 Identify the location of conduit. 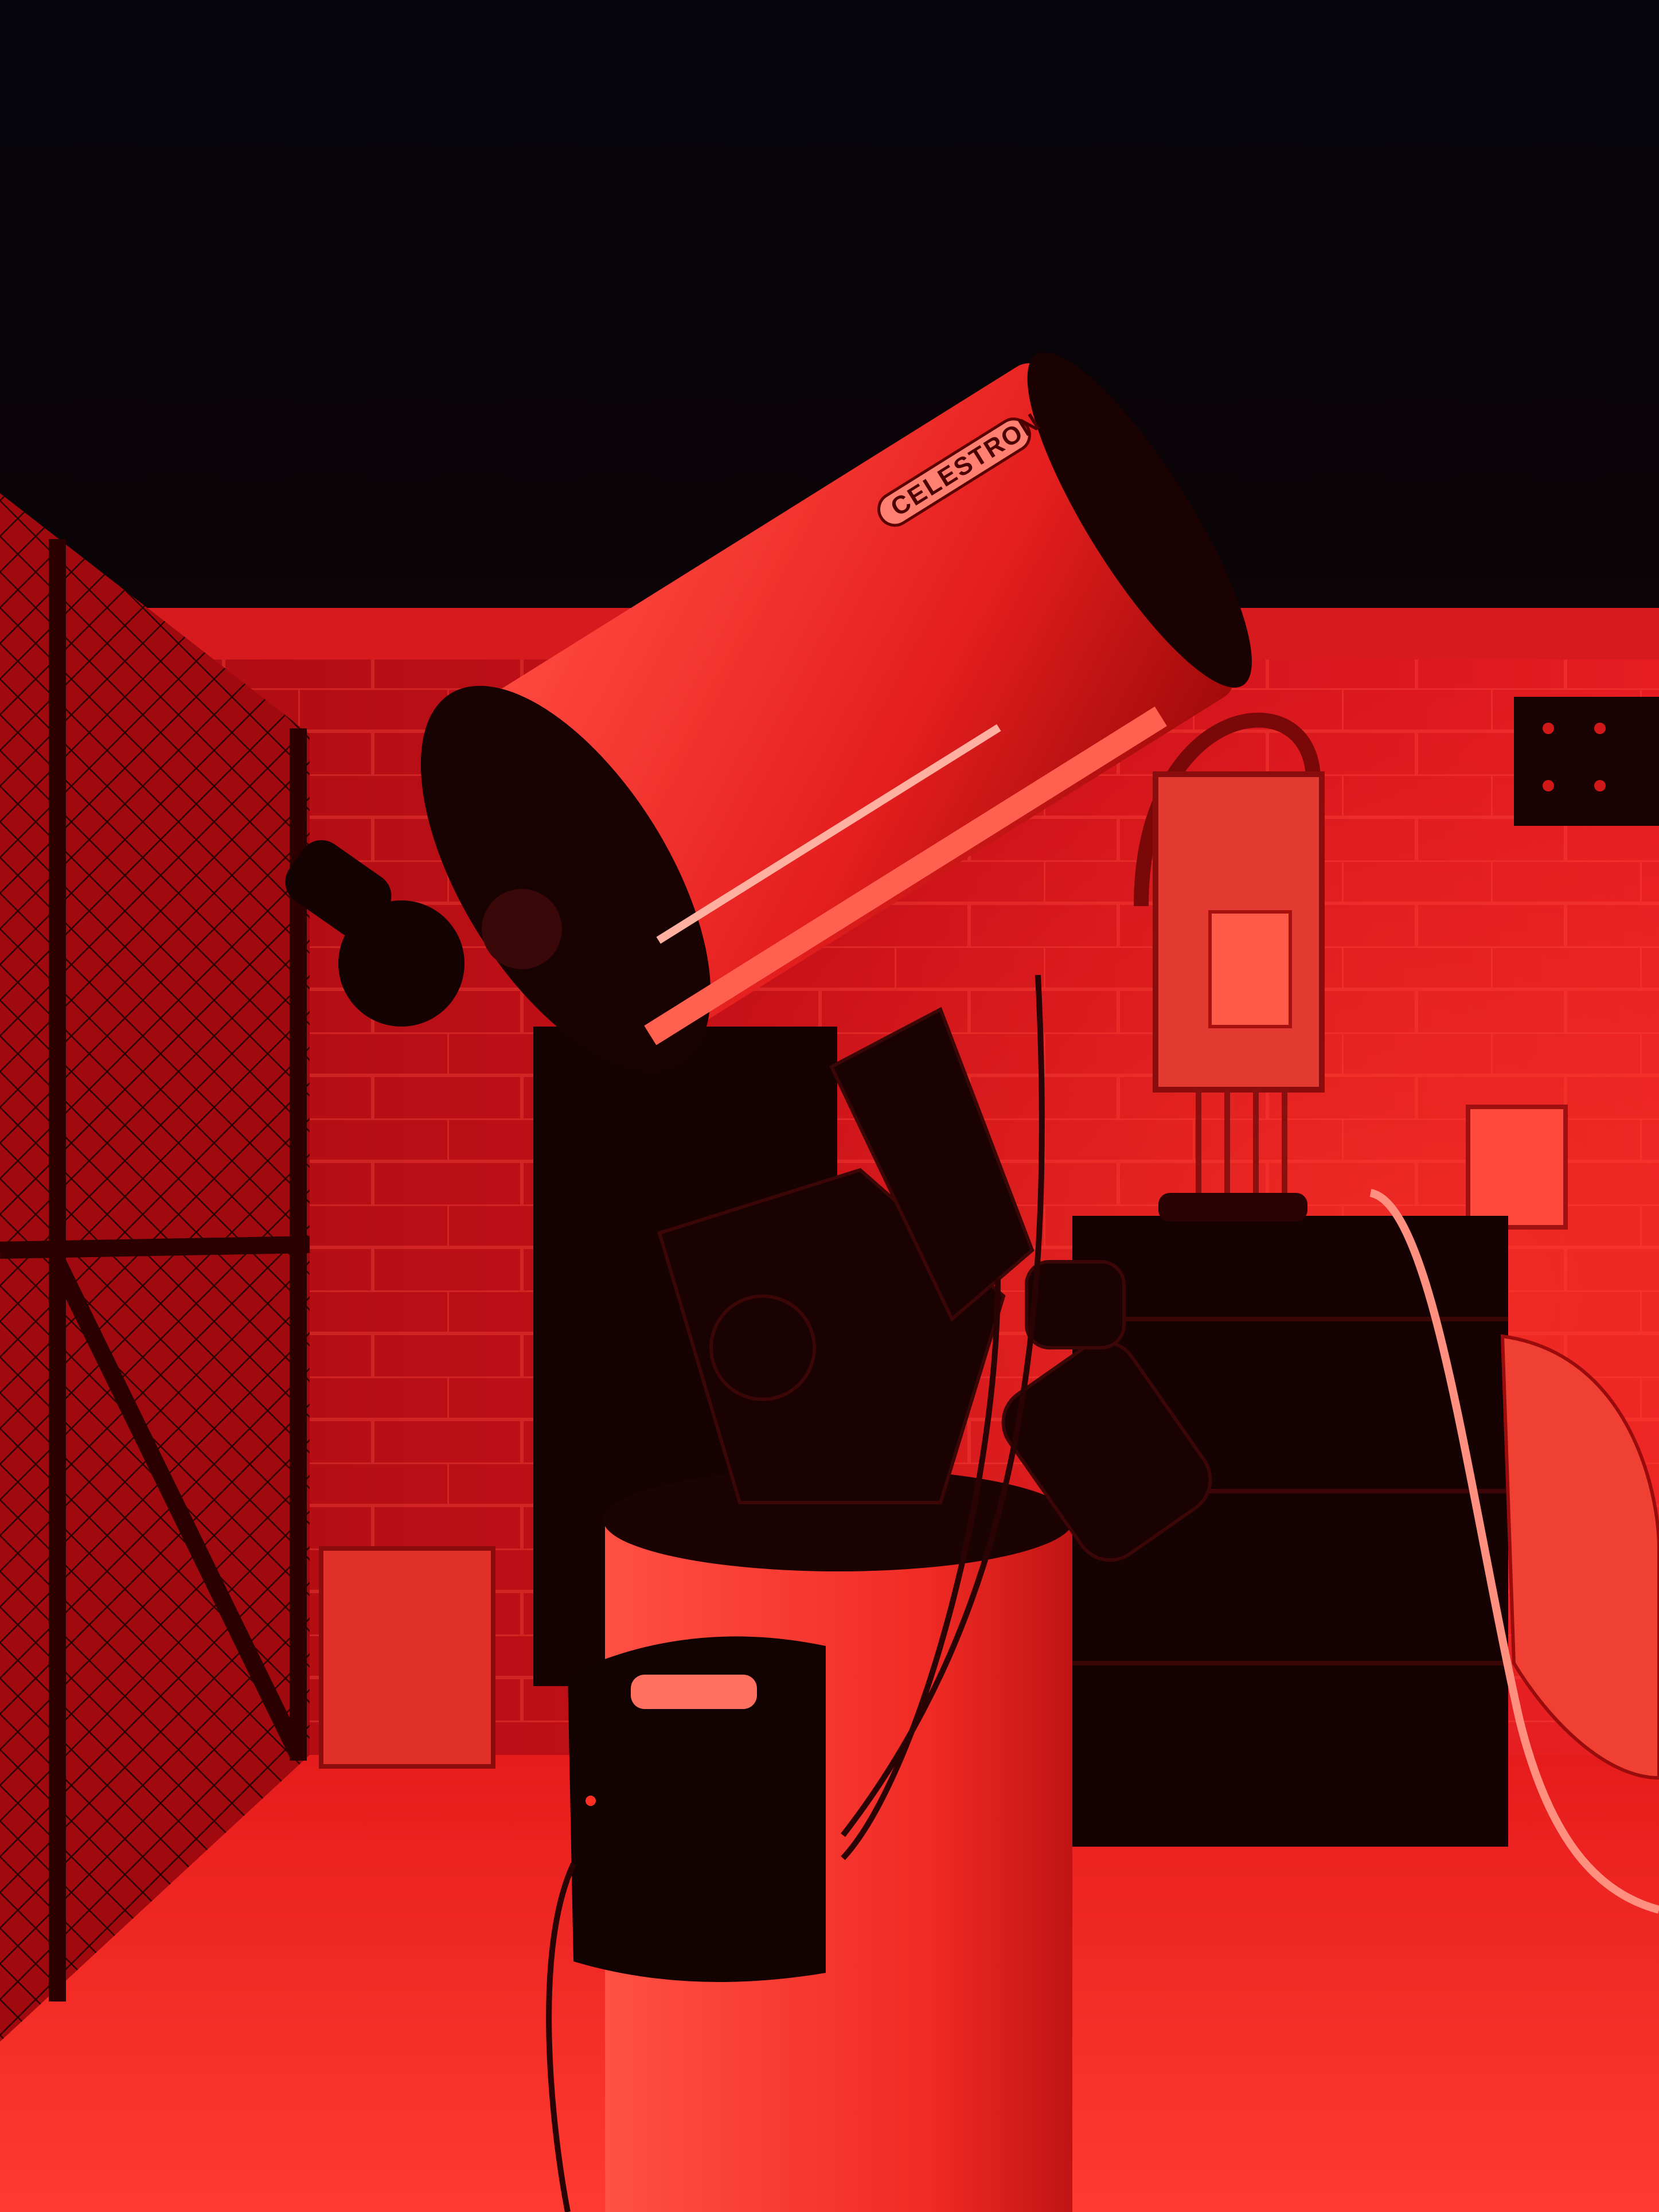
(1227, 809).